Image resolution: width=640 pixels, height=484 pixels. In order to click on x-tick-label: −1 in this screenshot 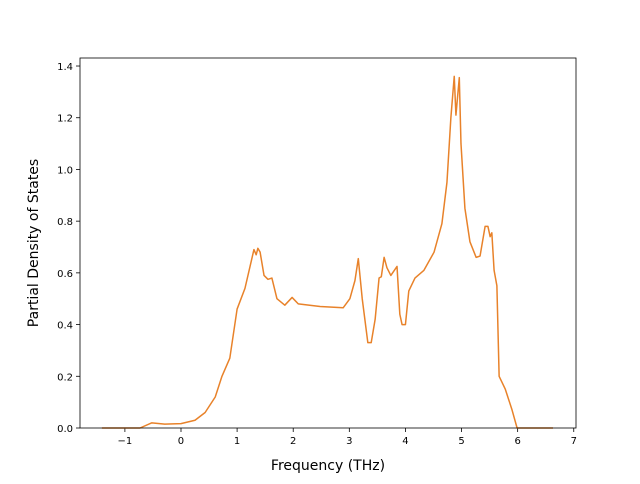, I will do `click(125, 441)`.